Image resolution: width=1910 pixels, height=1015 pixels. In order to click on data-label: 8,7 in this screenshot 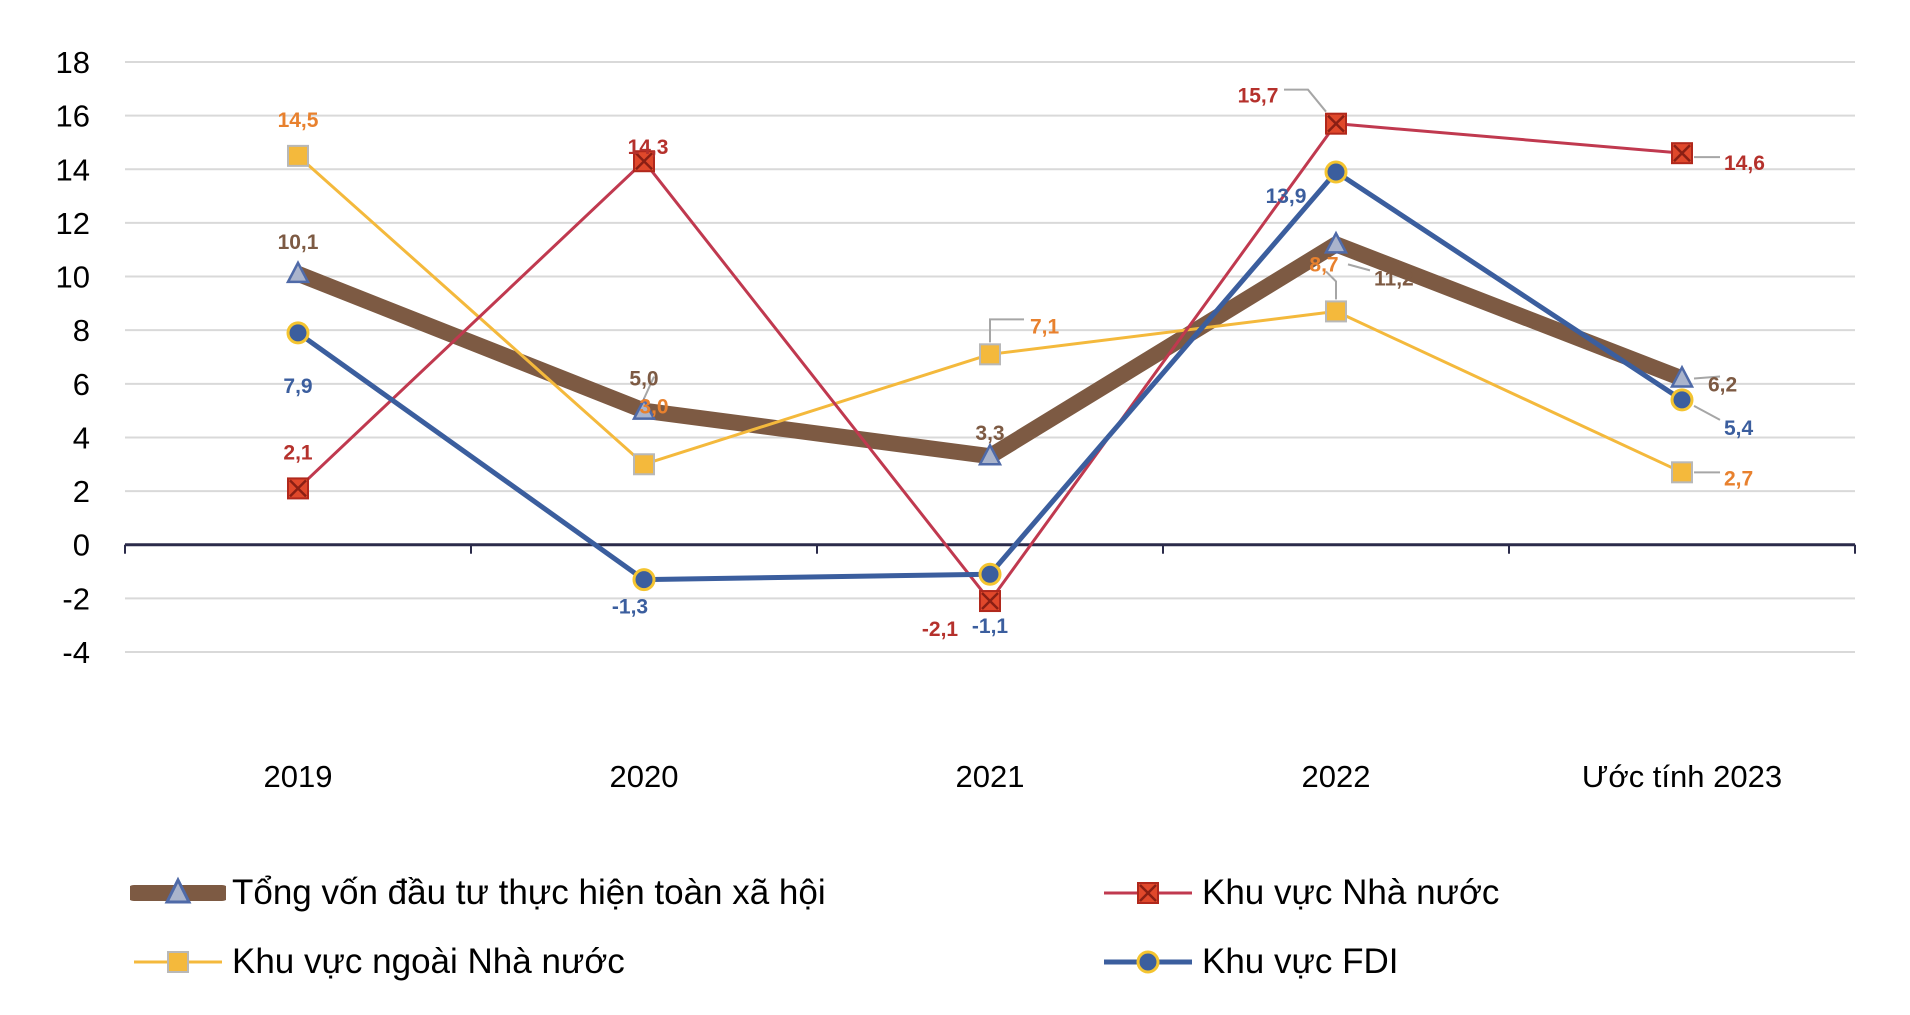, I will do `click(1323, 264)`.